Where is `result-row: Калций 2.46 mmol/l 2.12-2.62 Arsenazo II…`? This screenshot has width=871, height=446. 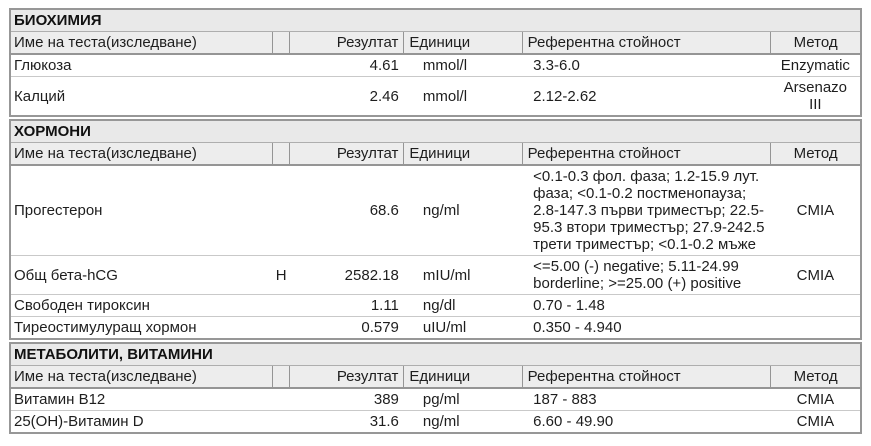 result-row: Калций 2.46 mmol/l 2.12-2.62 Arsenazo II… is located at coordinates (435, 96).